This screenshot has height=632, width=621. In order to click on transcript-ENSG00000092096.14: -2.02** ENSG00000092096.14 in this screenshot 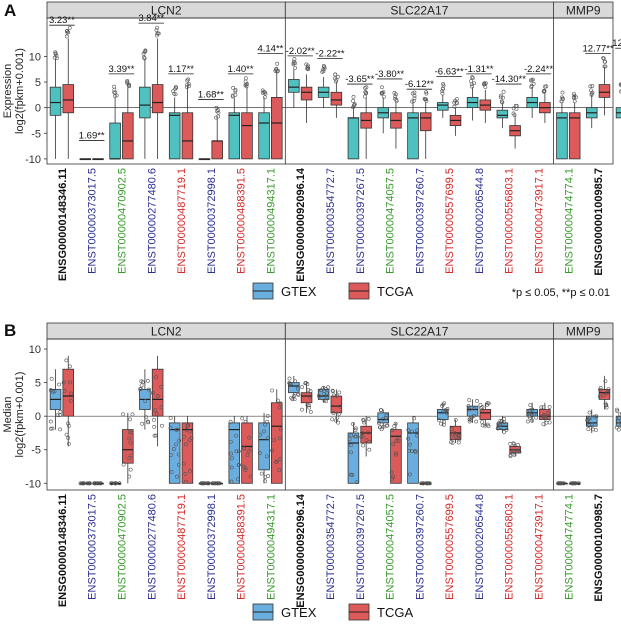, I will do `click(300, 164)`.